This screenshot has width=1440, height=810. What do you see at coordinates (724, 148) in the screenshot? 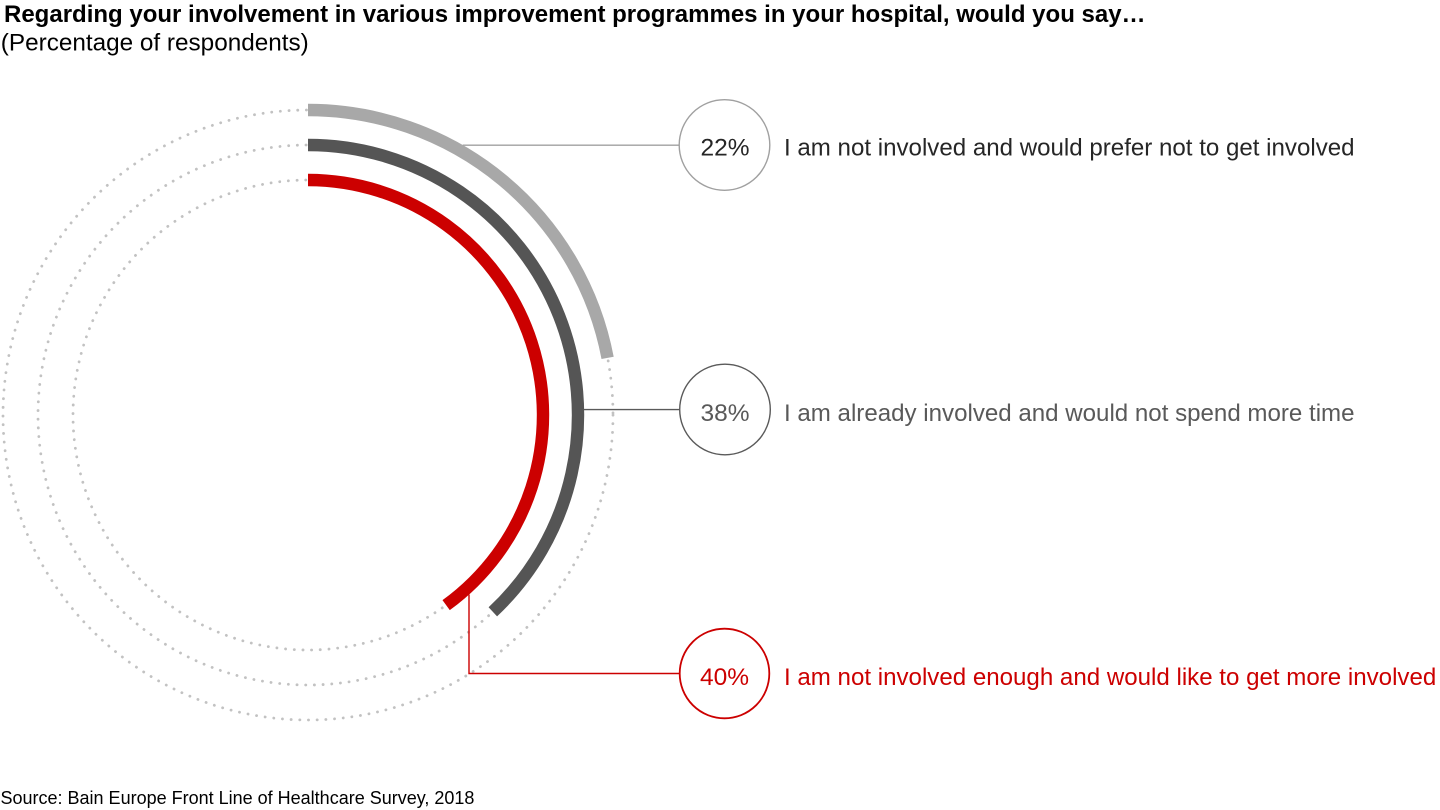
I see `svg-text: 22%` at bounding box center [724, 148].